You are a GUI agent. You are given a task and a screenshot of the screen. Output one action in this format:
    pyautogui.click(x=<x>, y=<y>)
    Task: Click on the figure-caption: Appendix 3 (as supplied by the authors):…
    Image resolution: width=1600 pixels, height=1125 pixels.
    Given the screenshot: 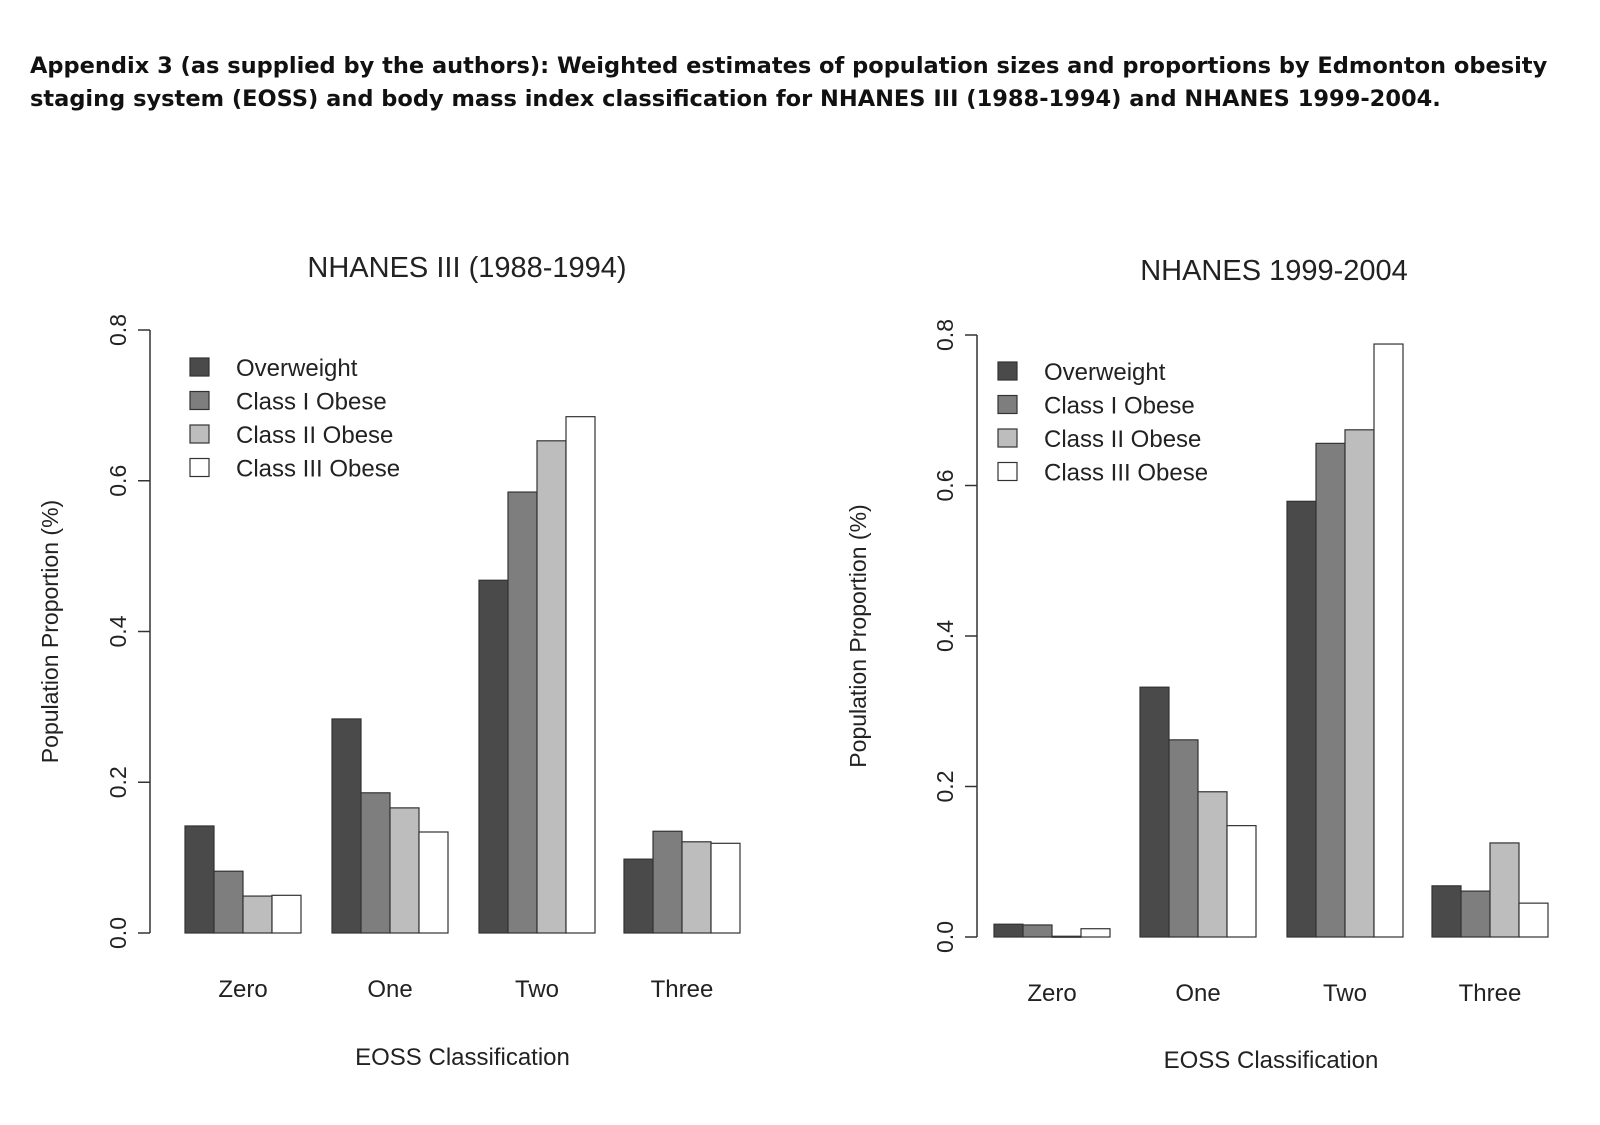 What is the action you would take?
    pyautogui.click(x=789, y=82)
    